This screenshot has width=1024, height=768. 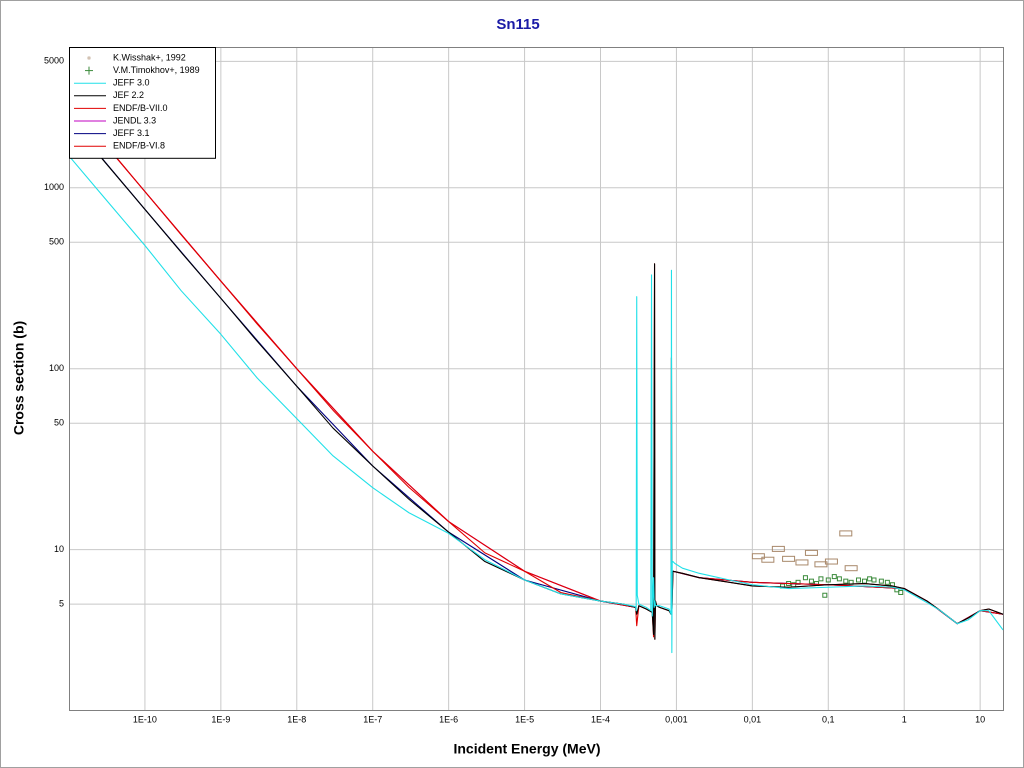 I want to click on legend-label: K.Wisshak+, 1992, so click(x=149, y=57).